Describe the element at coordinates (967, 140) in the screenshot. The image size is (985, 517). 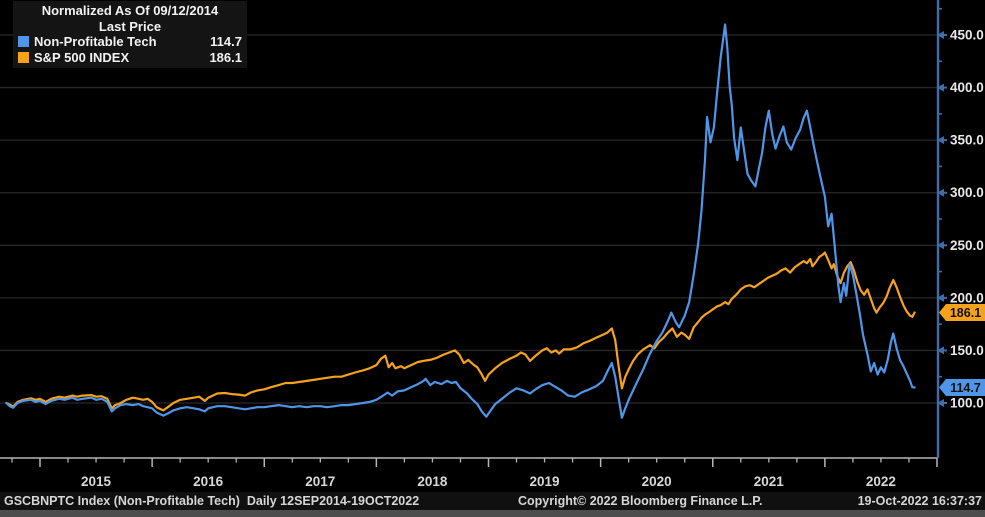
I see `y-axis-tick-label: 350.0` at that location.